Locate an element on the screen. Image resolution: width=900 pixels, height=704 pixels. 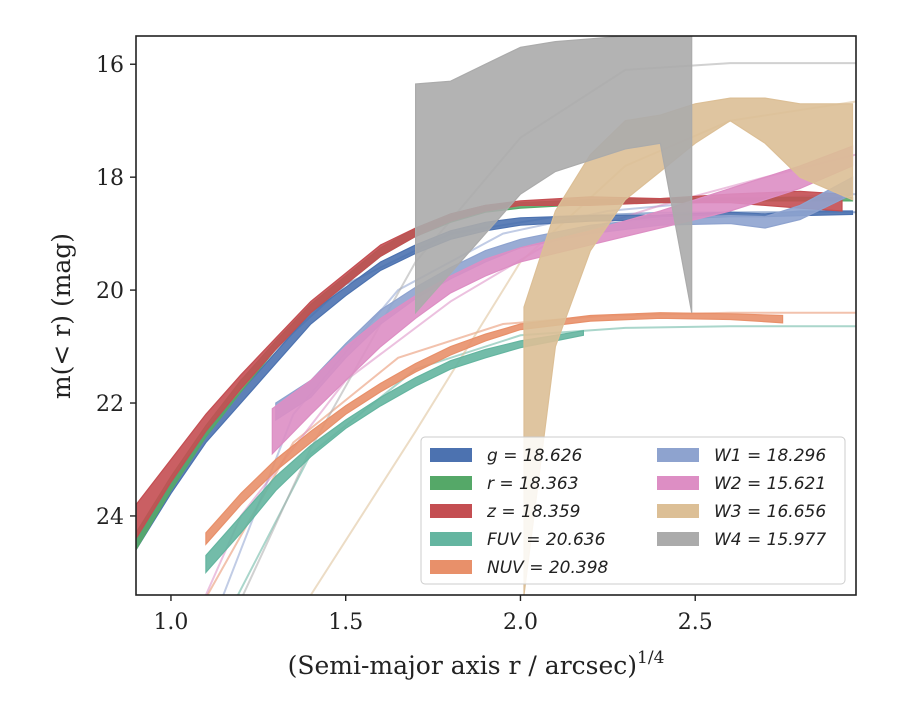
legend-swatch-w3 is located at coordinates (678, 511).